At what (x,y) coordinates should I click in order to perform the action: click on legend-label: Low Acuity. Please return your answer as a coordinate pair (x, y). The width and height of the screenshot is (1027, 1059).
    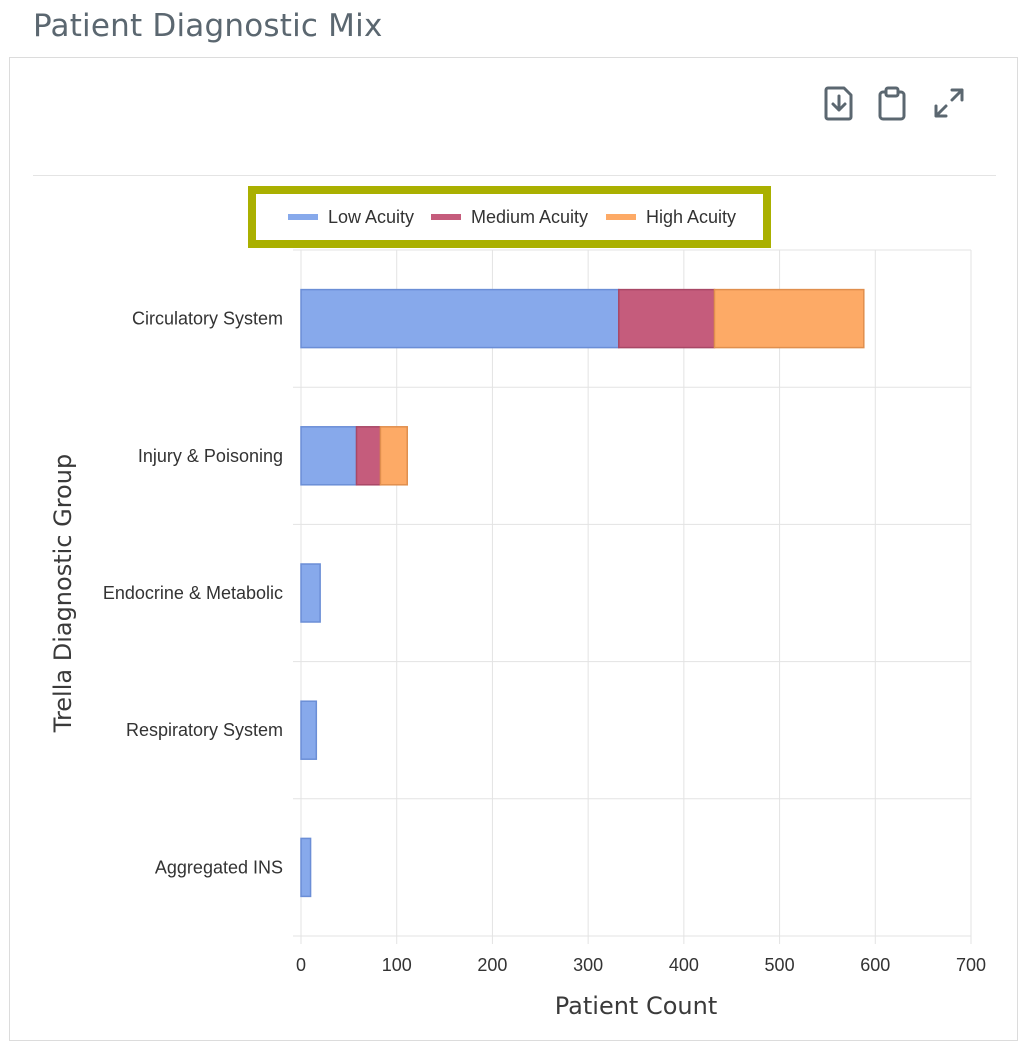
    Looking at the image, I should click on (371, 217).